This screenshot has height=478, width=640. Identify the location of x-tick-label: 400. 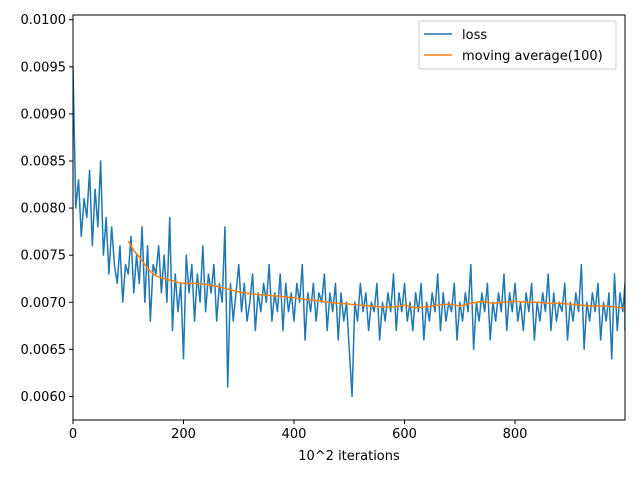
(294, 434).